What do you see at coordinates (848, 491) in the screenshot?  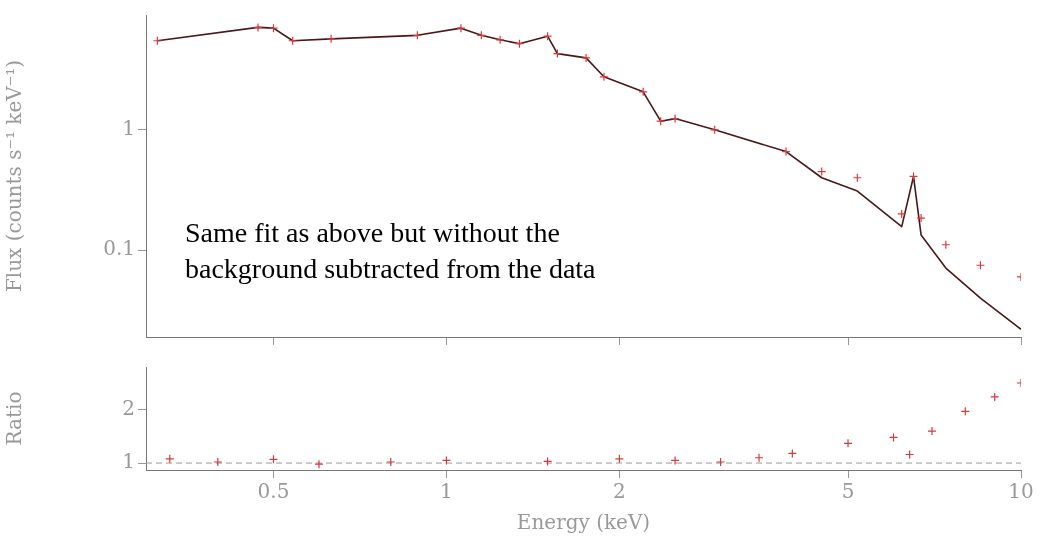 I see `x-tick-label: 5` at bounding box center [848, 491].